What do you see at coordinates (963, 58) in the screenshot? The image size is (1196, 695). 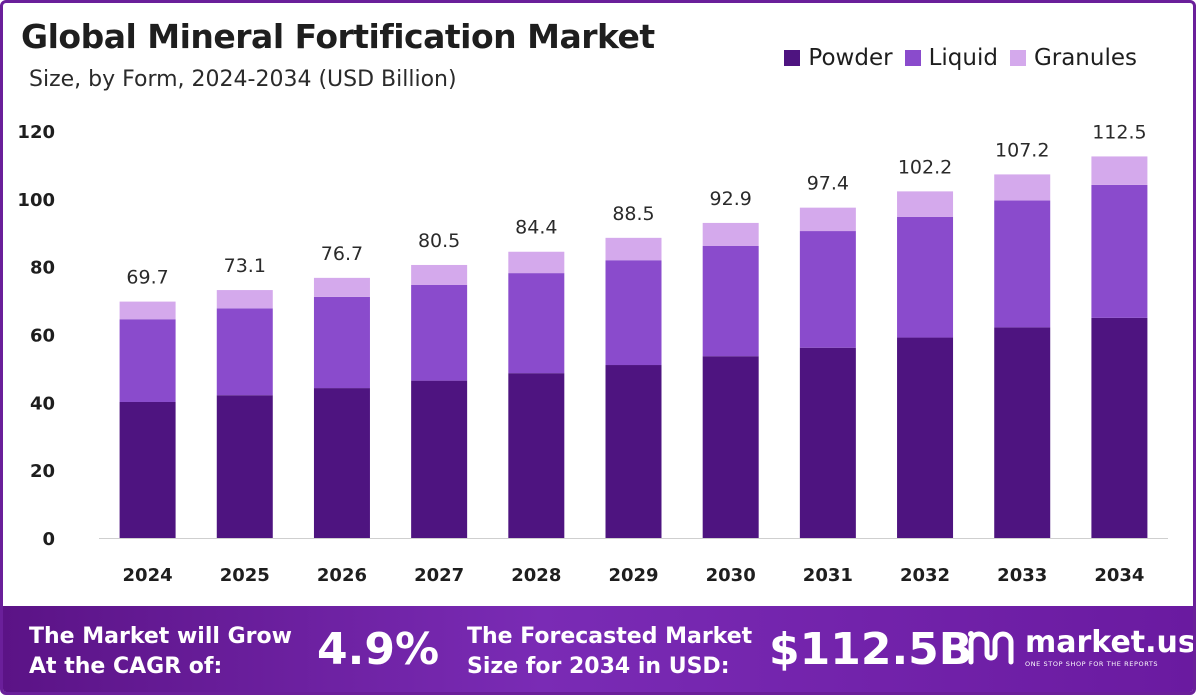 I see `legend-label-liquid: Liquid` at bounding box center [963, 58].